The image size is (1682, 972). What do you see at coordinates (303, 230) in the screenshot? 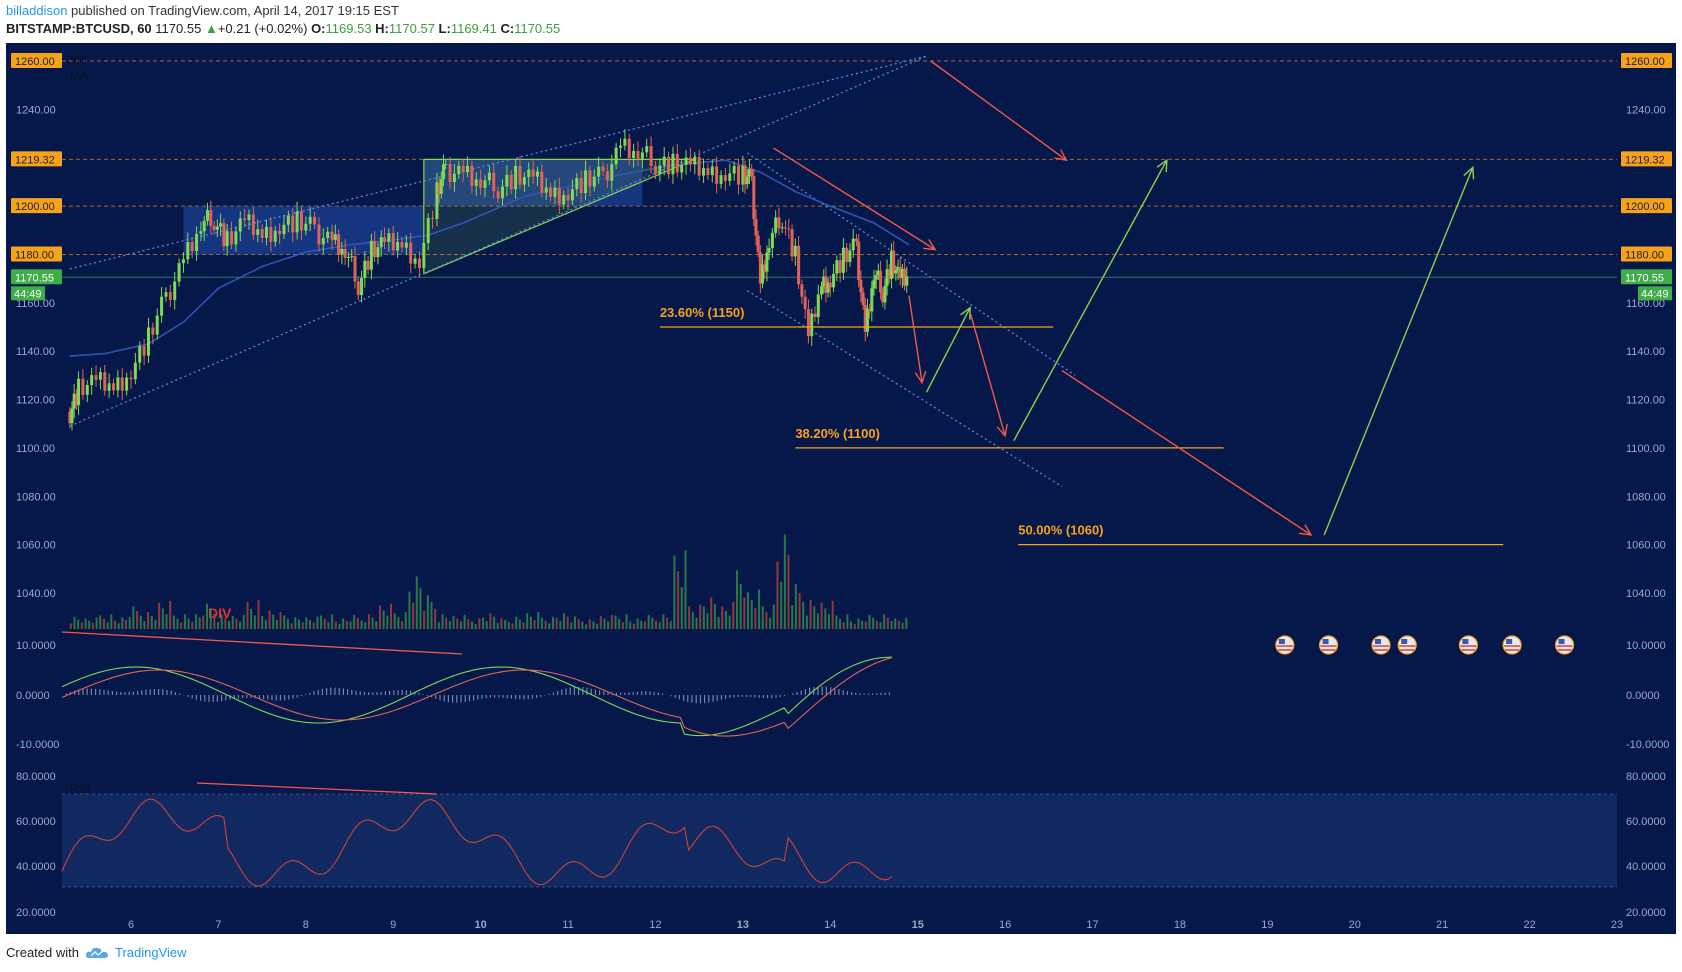
I see `range-box` at bounding box center [303, 230].